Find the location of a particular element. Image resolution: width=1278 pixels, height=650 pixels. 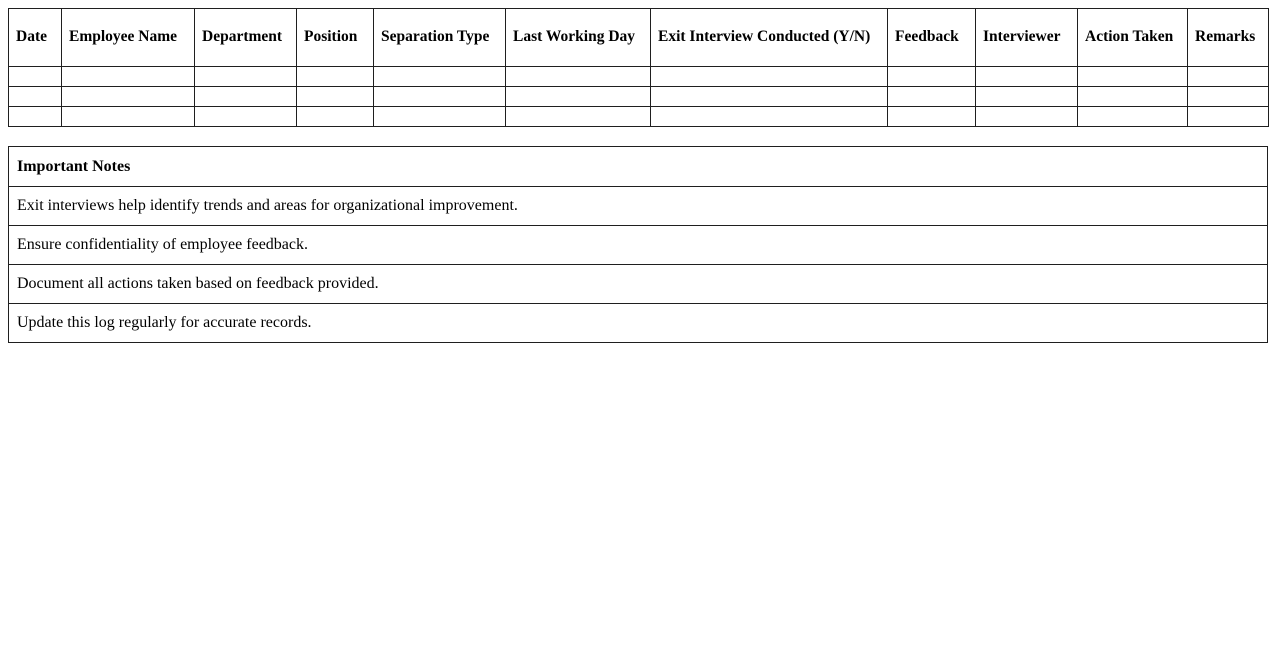

col-header-separation-type: Separation Type is located at coordinates (439, 37).